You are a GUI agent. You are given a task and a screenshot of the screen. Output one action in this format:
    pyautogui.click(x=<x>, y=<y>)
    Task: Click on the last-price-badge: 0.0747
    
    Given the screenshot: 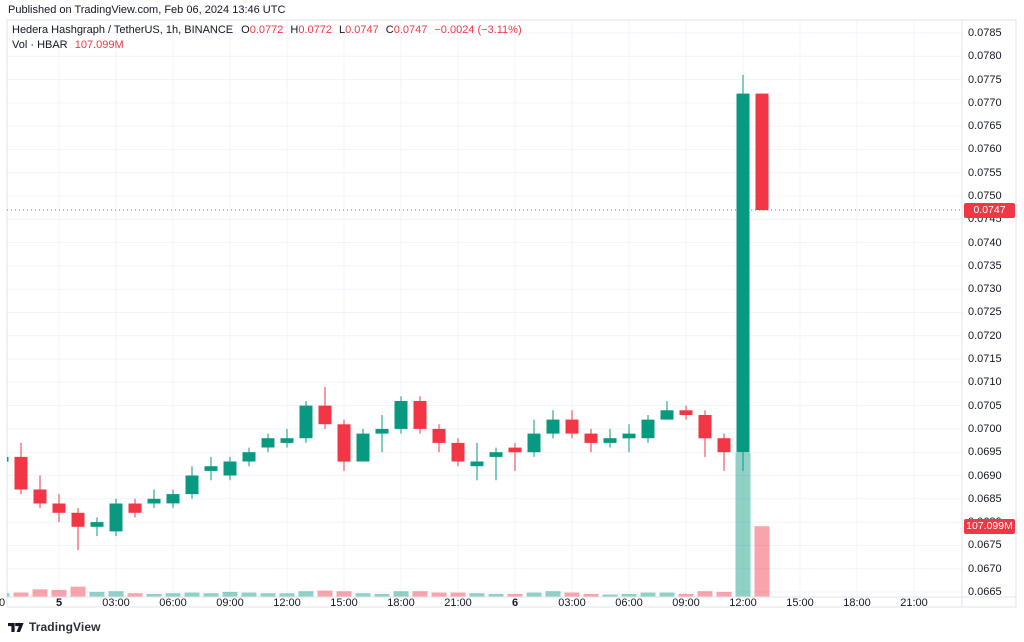 What is the action you would take?
    pyautogui.click(x=989, y=210)
    